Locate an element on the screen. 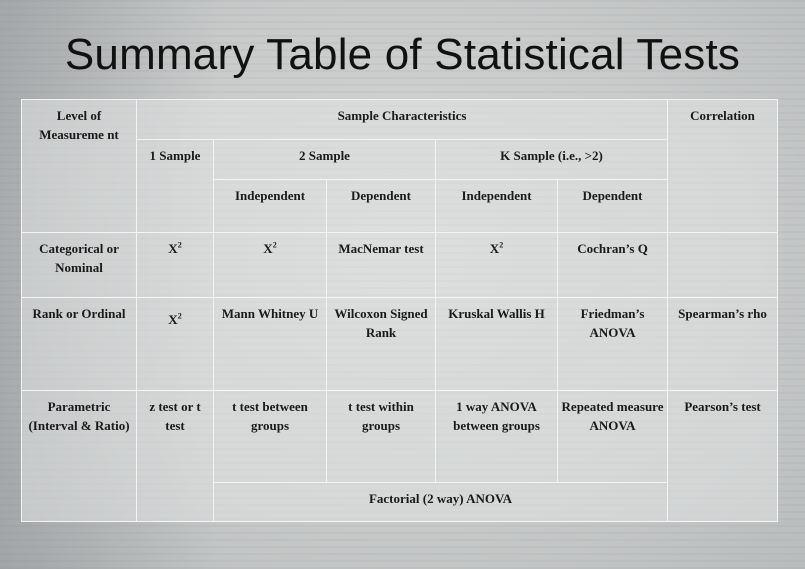 Image resolution: width=805 pixels, height=569 pixels. cell-parametric-correlation: Pearson’s test is located at coordinates (723, 456).